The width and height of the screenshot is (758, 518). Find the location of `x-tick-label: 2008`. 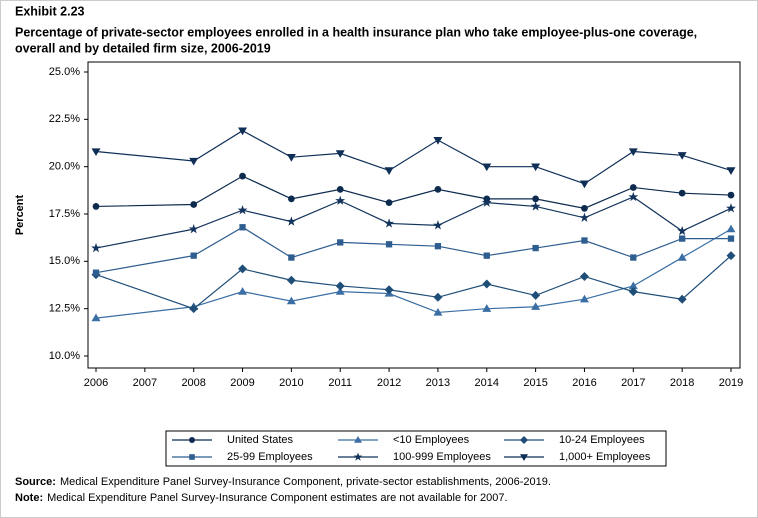

x-tick-label: 2008 is located at coordinates (193, 383).